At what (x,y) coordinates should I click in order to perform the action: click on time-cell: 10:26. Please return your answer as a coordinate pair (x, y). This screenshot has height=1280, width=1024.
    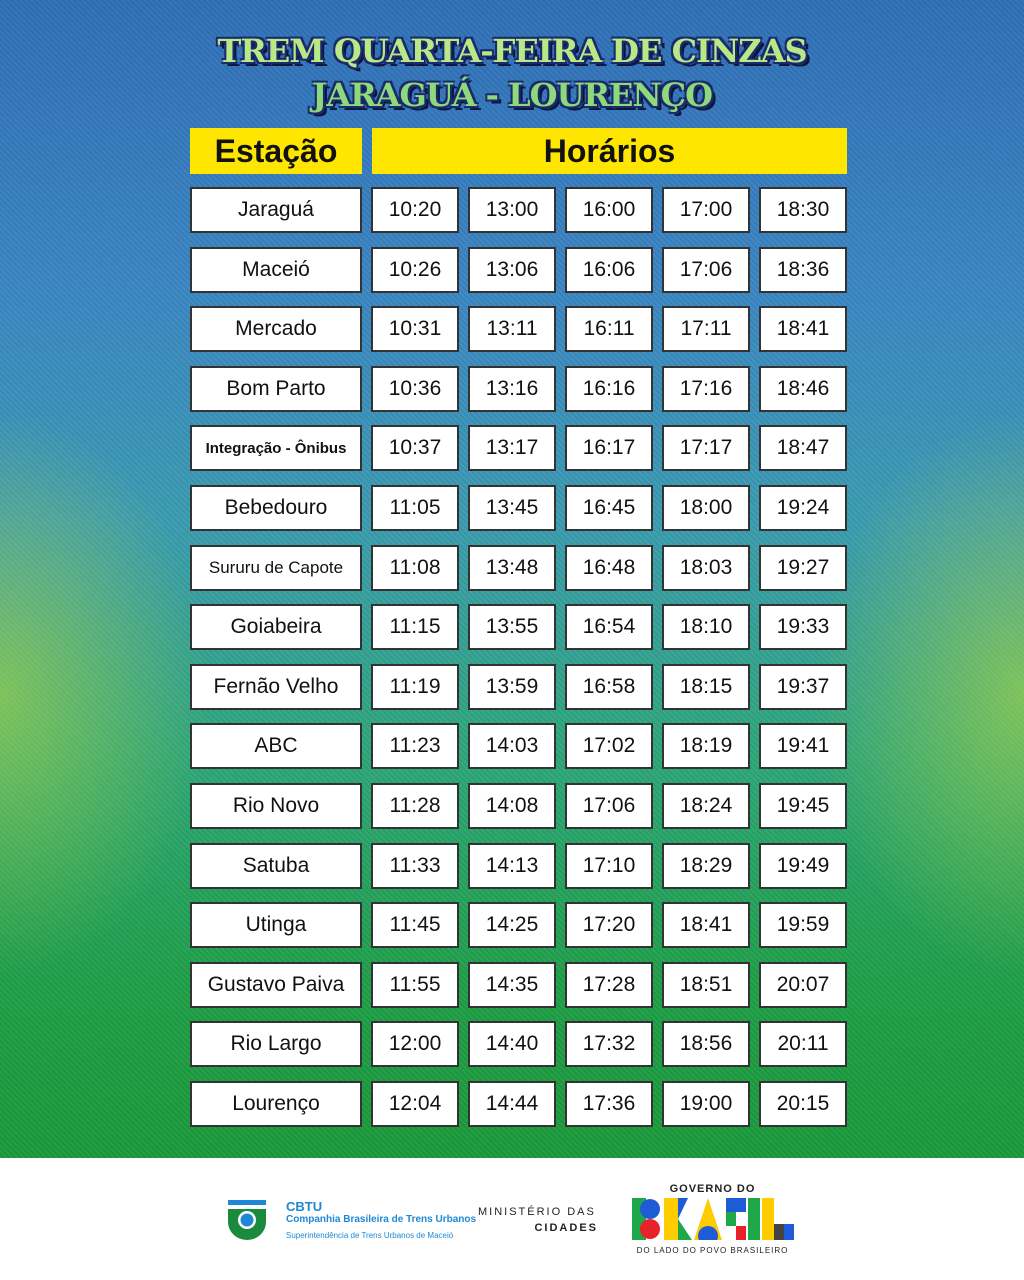
    Looking at the image, I should click on (415, 269).